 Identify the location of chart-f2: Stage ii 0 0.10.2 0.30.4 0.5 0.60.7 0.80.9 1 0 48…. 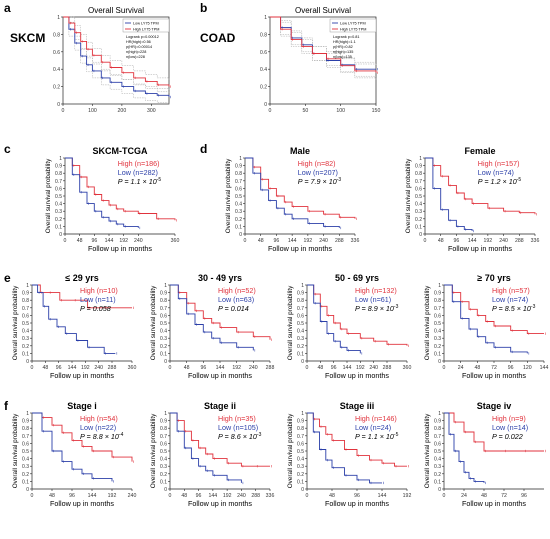
(212, 454).